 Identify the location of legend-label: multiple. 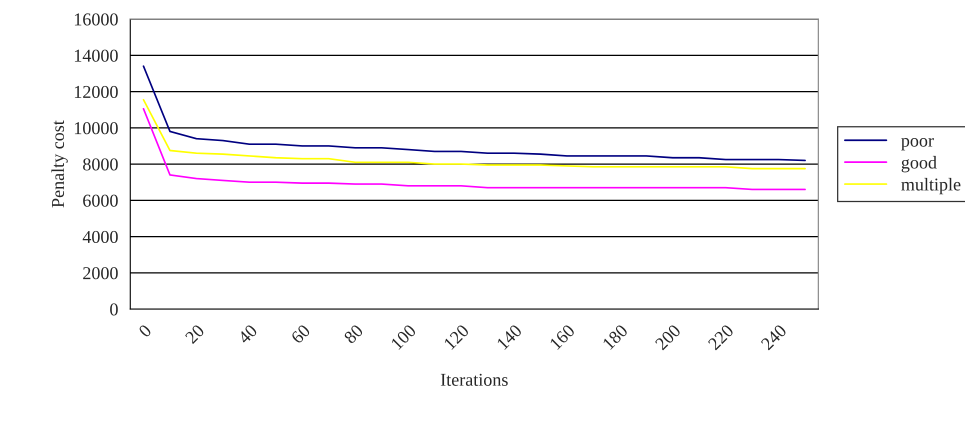
(930, 186).